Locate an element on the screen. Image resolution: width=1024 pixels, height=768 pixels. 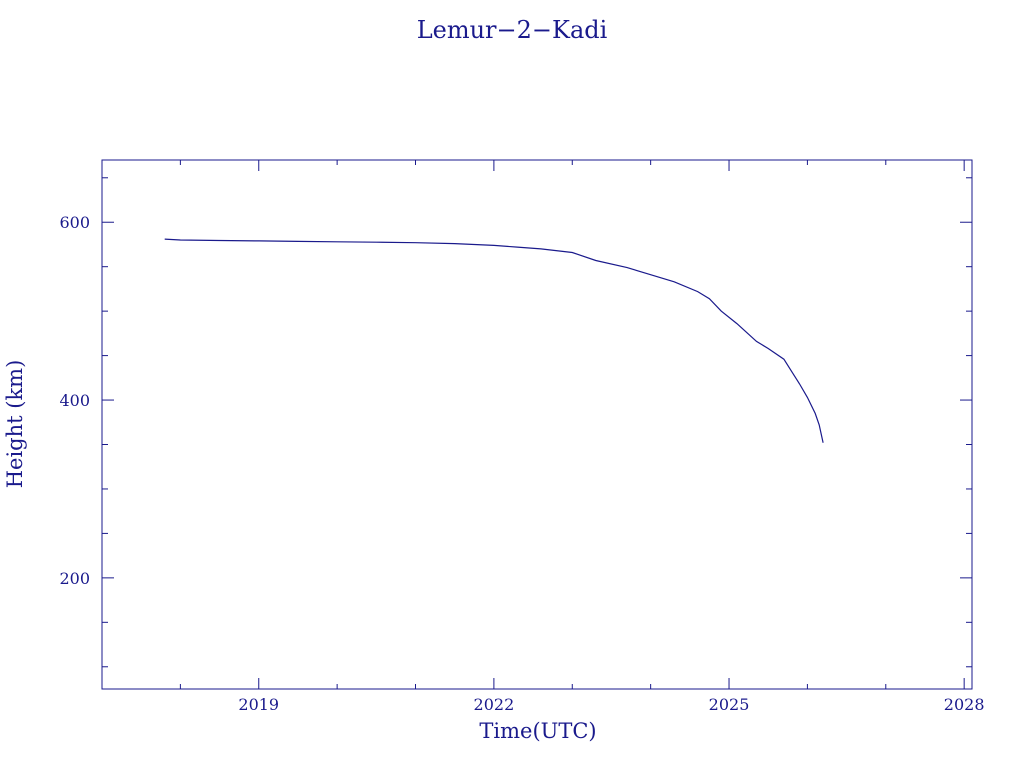
y-tick-label: 600 is located at coordinates (74, 222).